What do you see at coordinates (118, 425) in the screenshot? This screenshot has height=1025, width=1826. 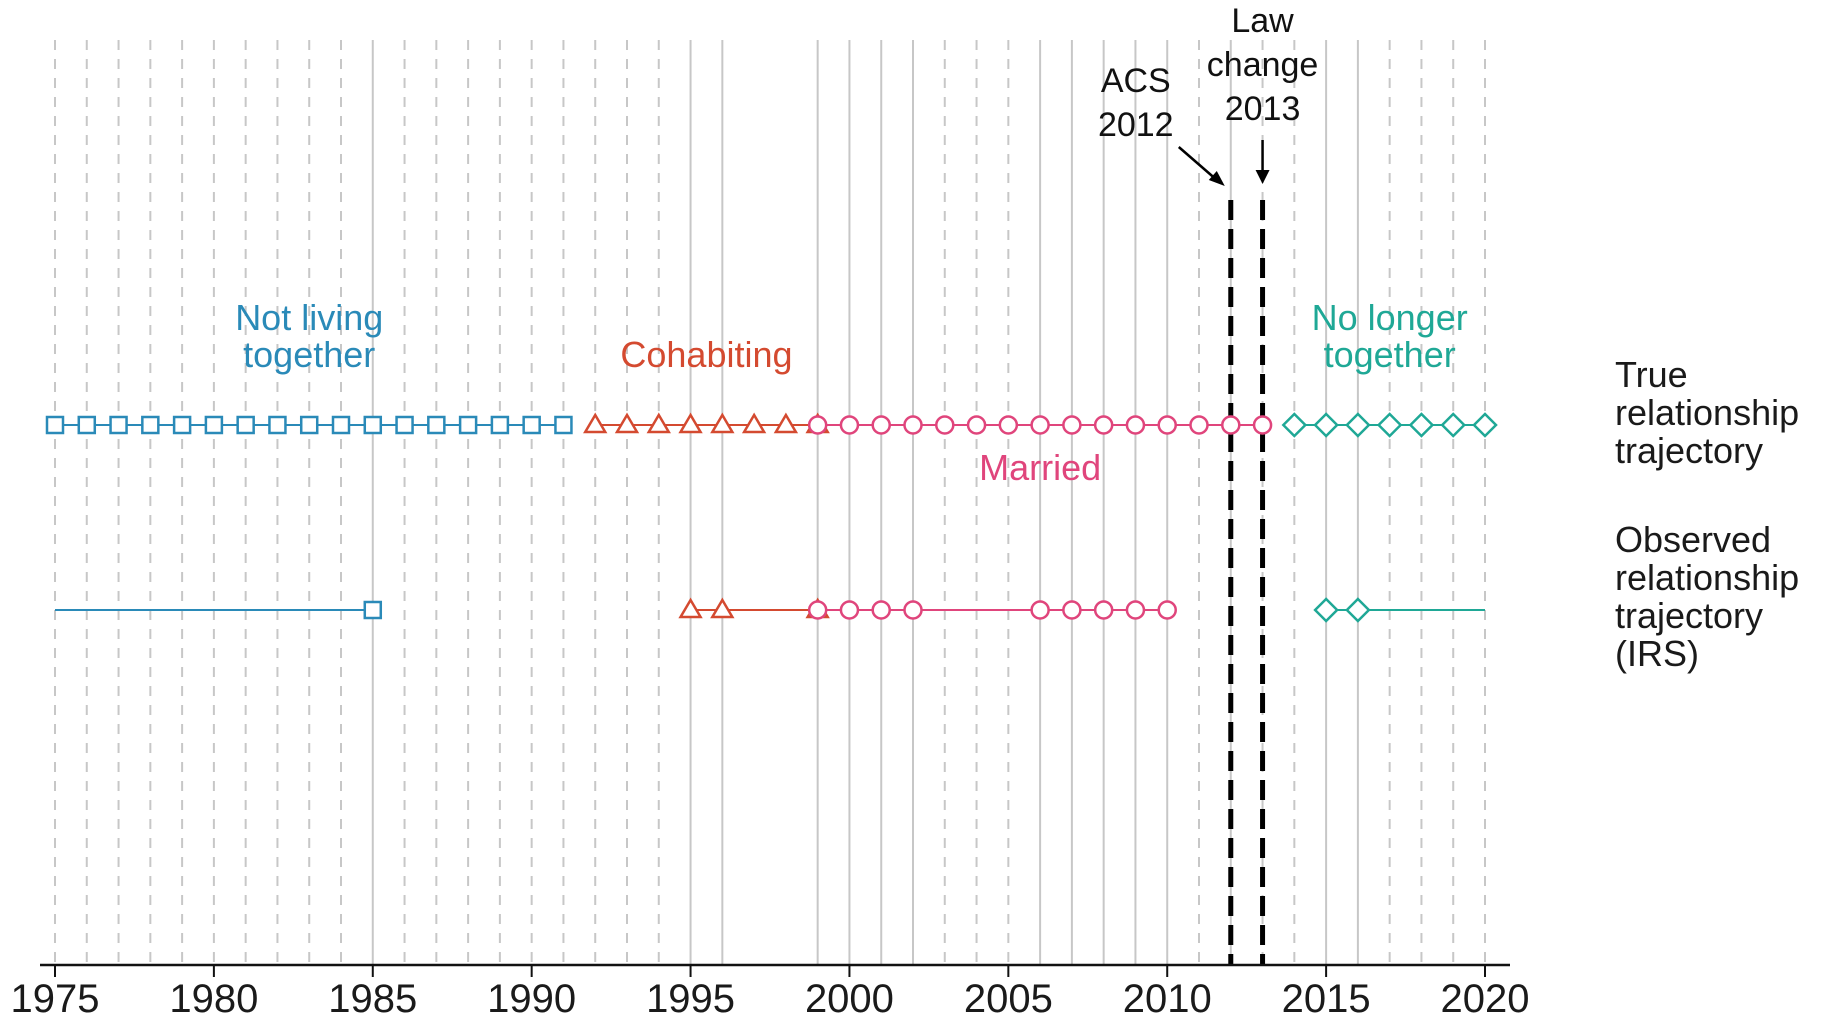 I see `point-true-not_living-1977` at bounding box center [118, 425].